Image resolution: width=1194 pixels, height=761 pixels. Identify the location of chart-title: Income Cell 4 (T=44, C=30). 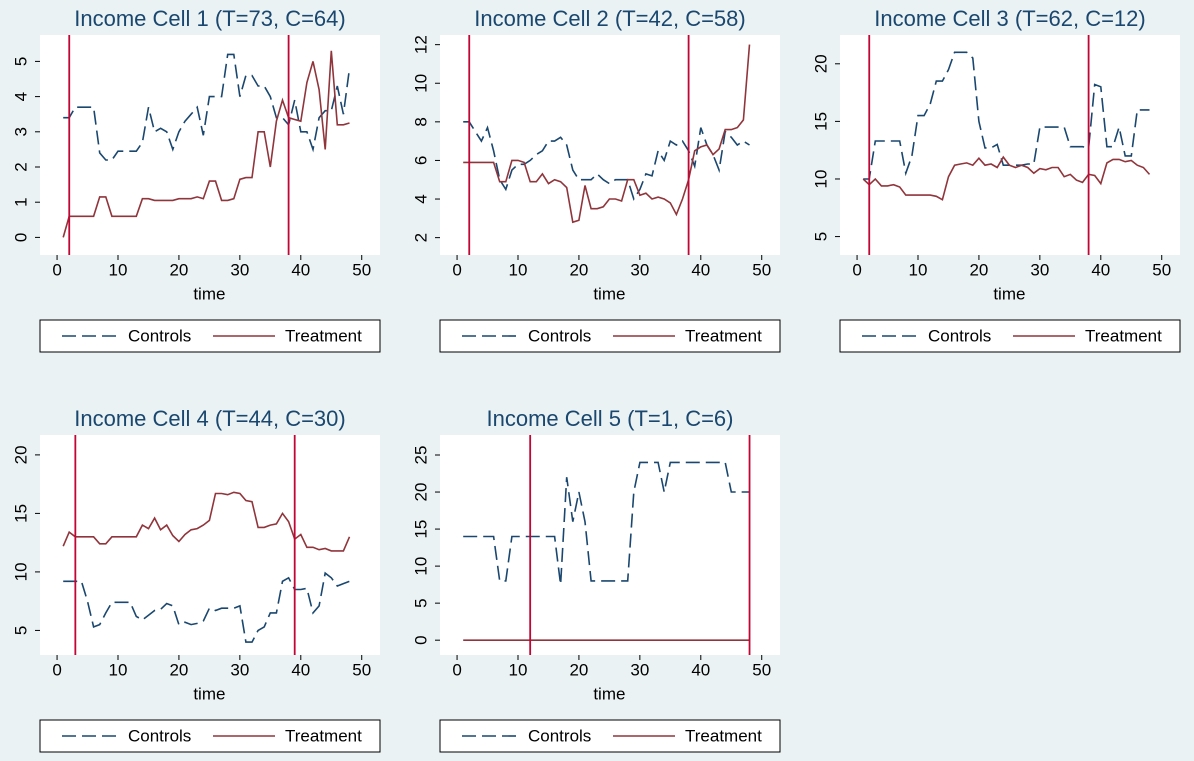
(209, 418).